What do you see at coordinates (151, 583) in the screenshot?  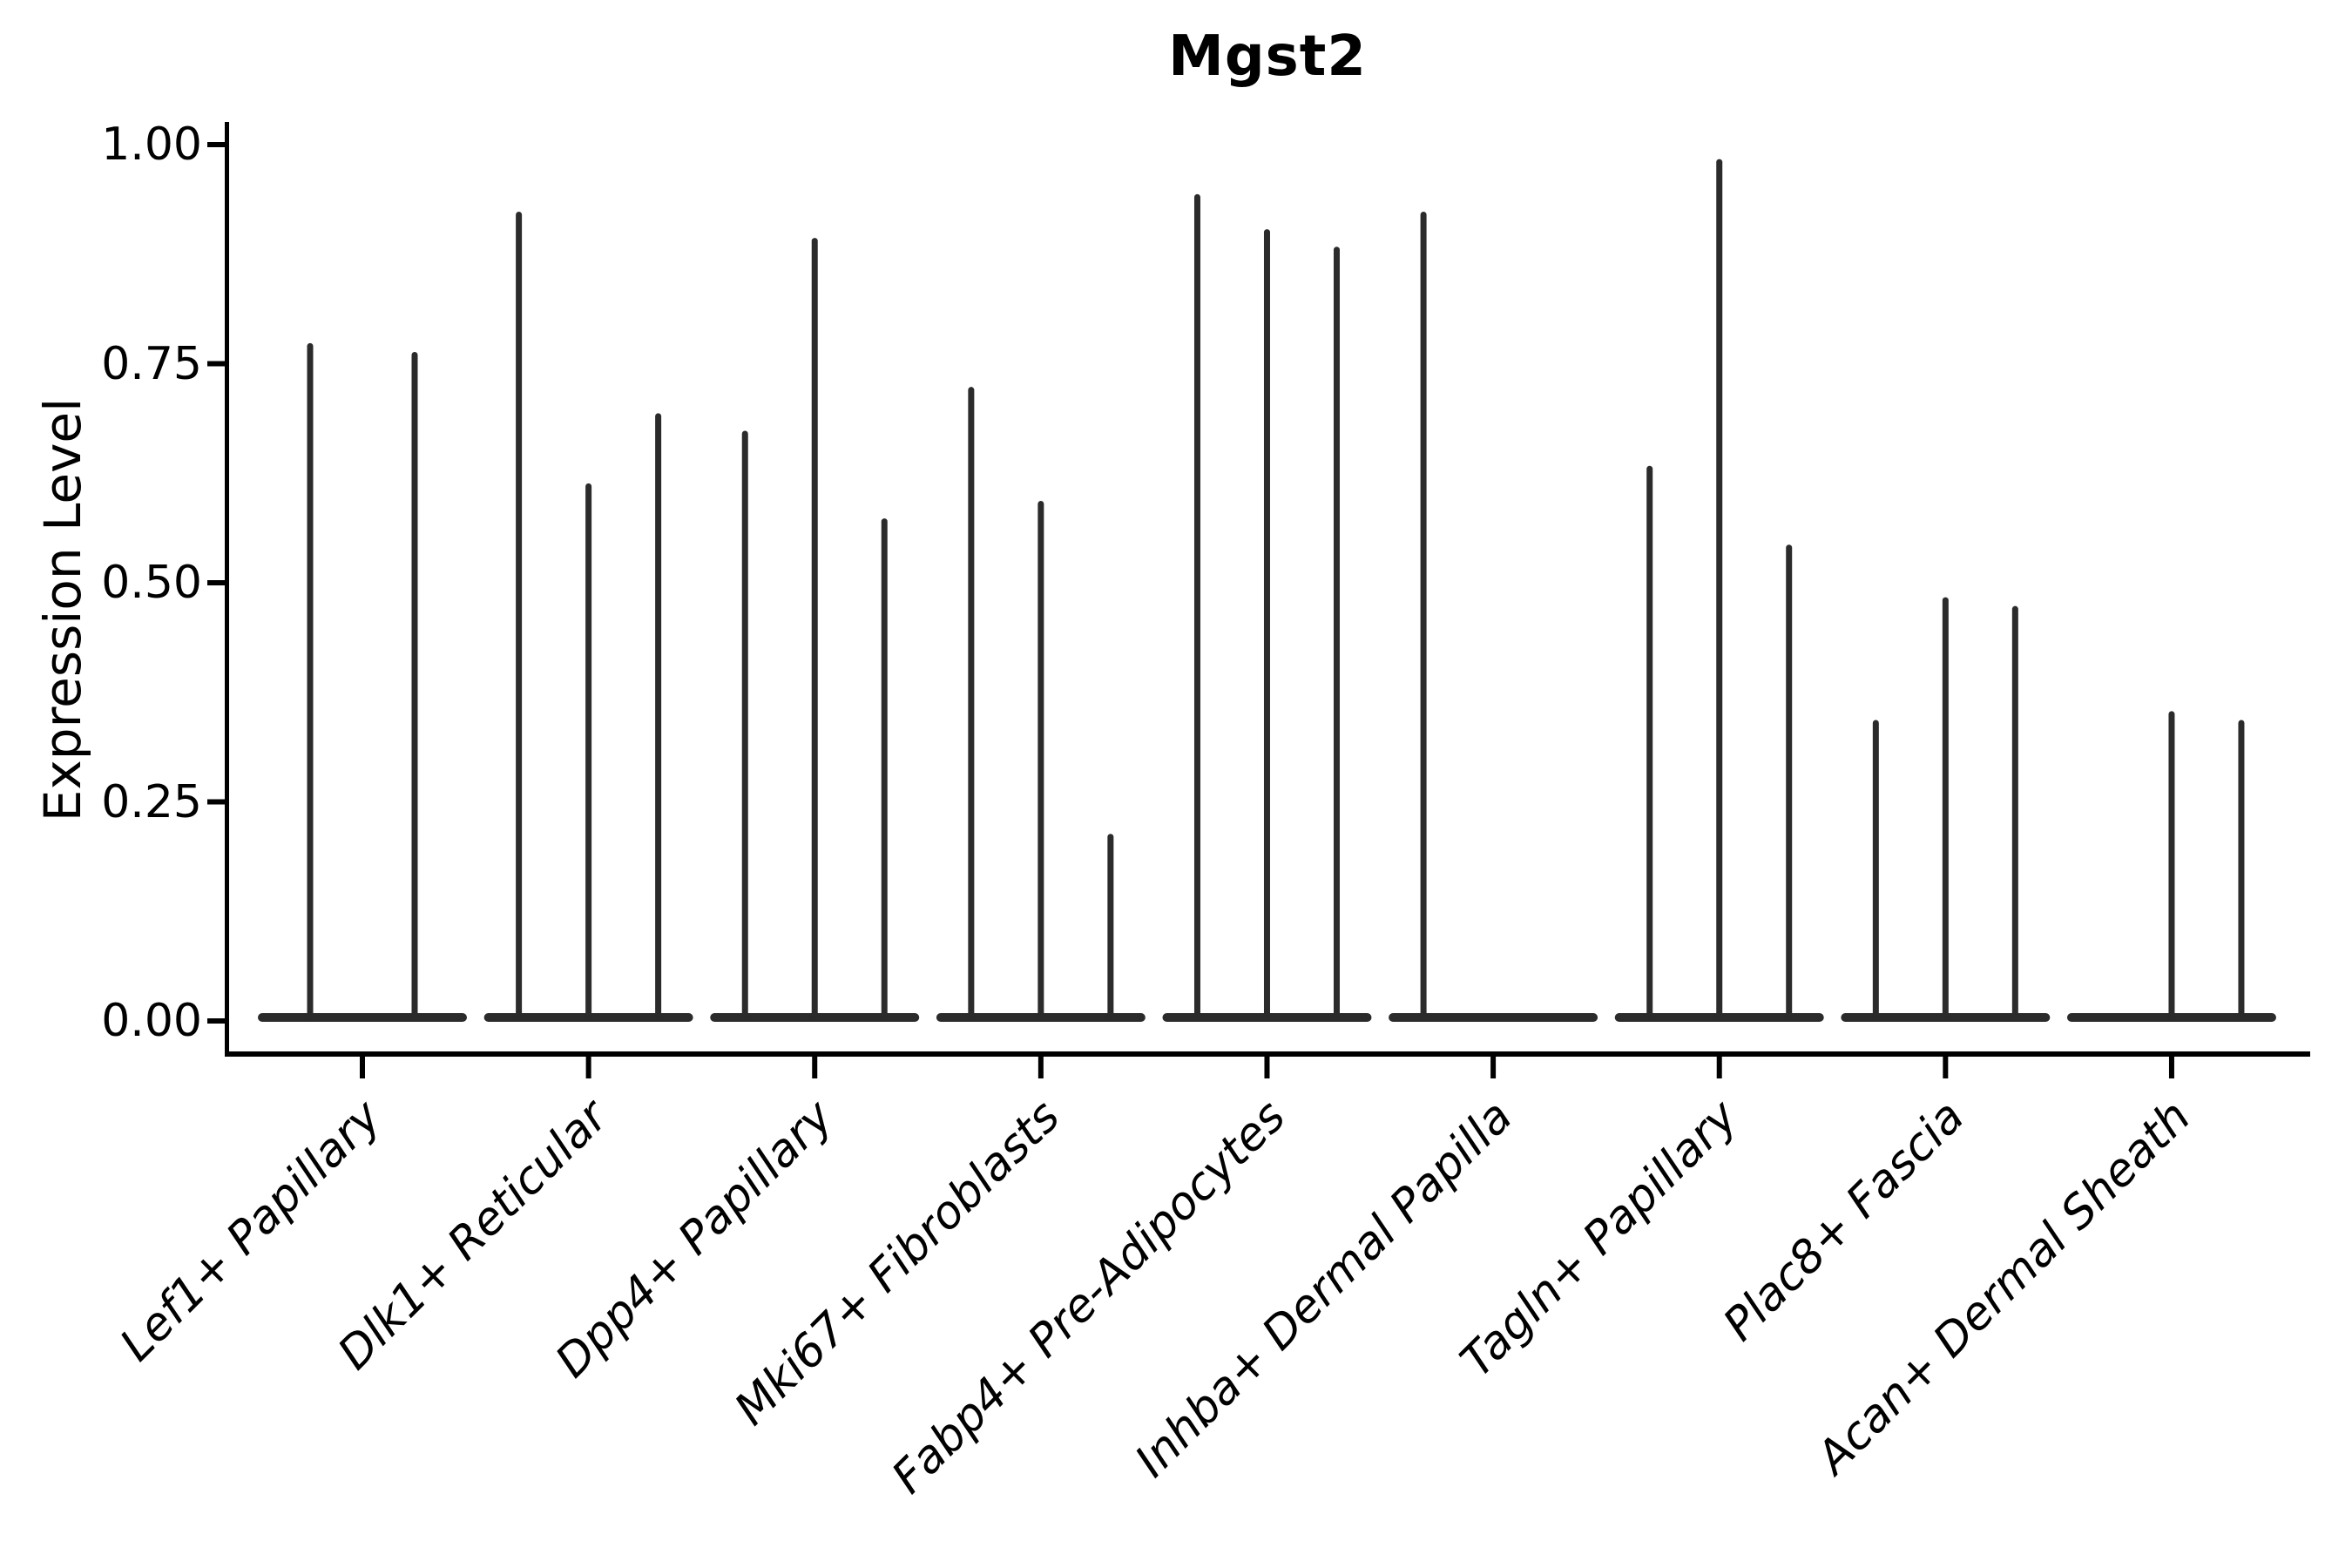 I see `y-tick-label: 0.50` at bounding box center [151, 583].